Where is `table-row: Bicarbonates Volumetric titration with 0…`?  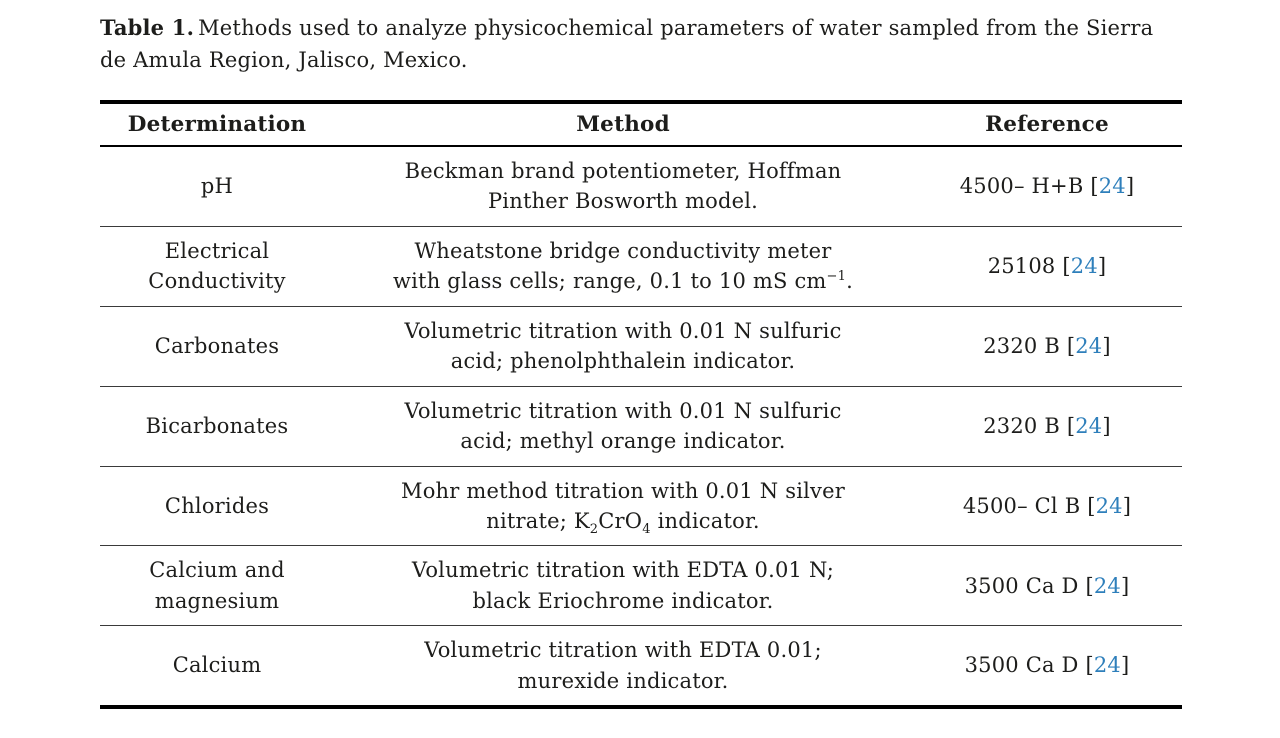
table-row: Bicarbonates Volumetric titration with 0… is located at coordinates (641, 425).